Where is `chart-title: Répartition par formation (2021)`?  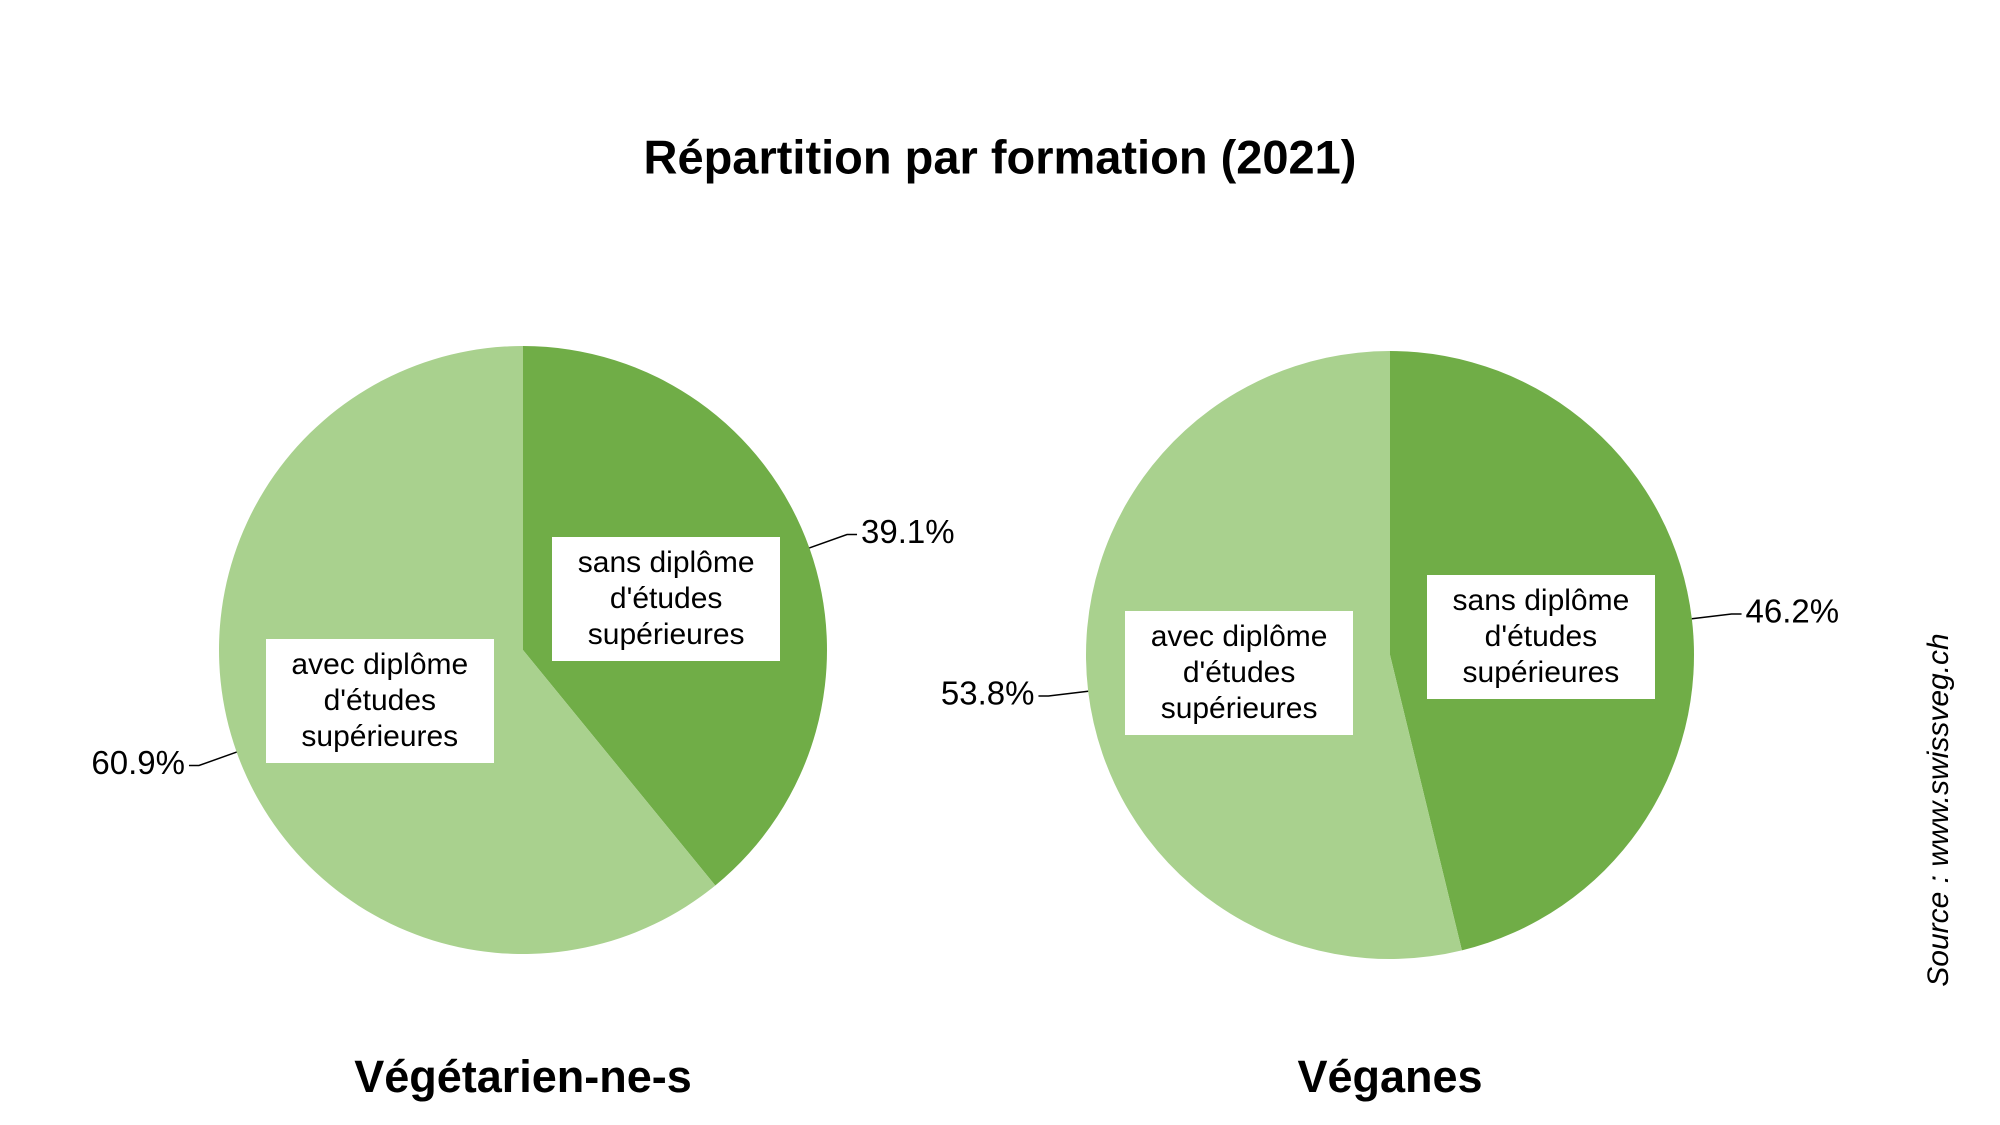 chart-title: Répartition par formation (2021) is located at coordinates (1000, 156).